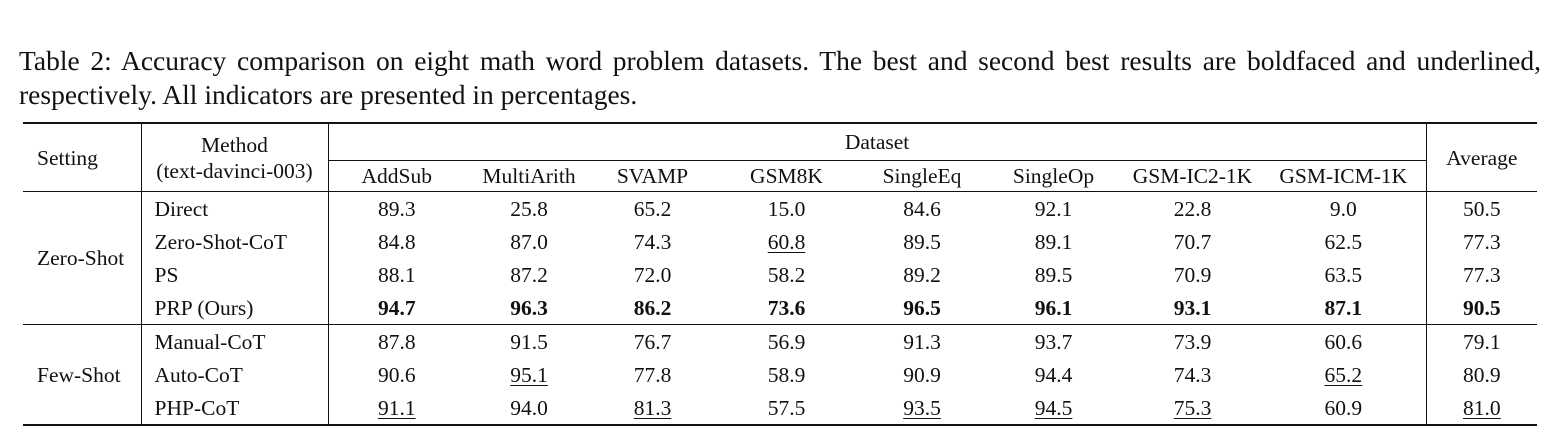 Image resolution: width=1561 pixels, height=434 pixels. Describe the element at coordinates (922, 307) in the screenshot. I see `value-text: 96.5` at that location.